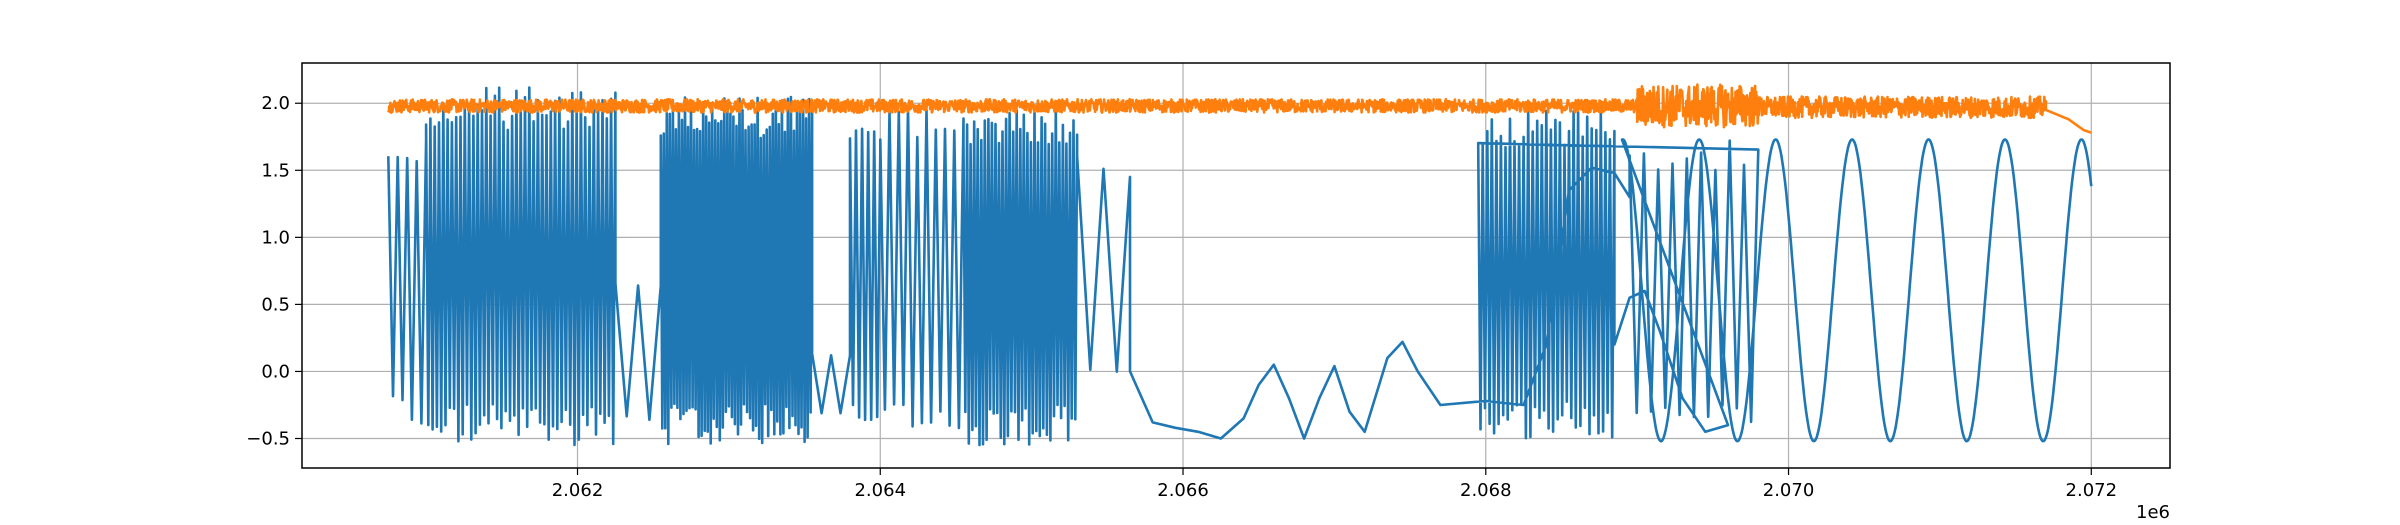 This screenshot has width=2400, height=525. What do you see at coordinates (1183, 490) in the screenshot?
I see `x-tick-label: 2.066` at bounding box center [1183, 490].